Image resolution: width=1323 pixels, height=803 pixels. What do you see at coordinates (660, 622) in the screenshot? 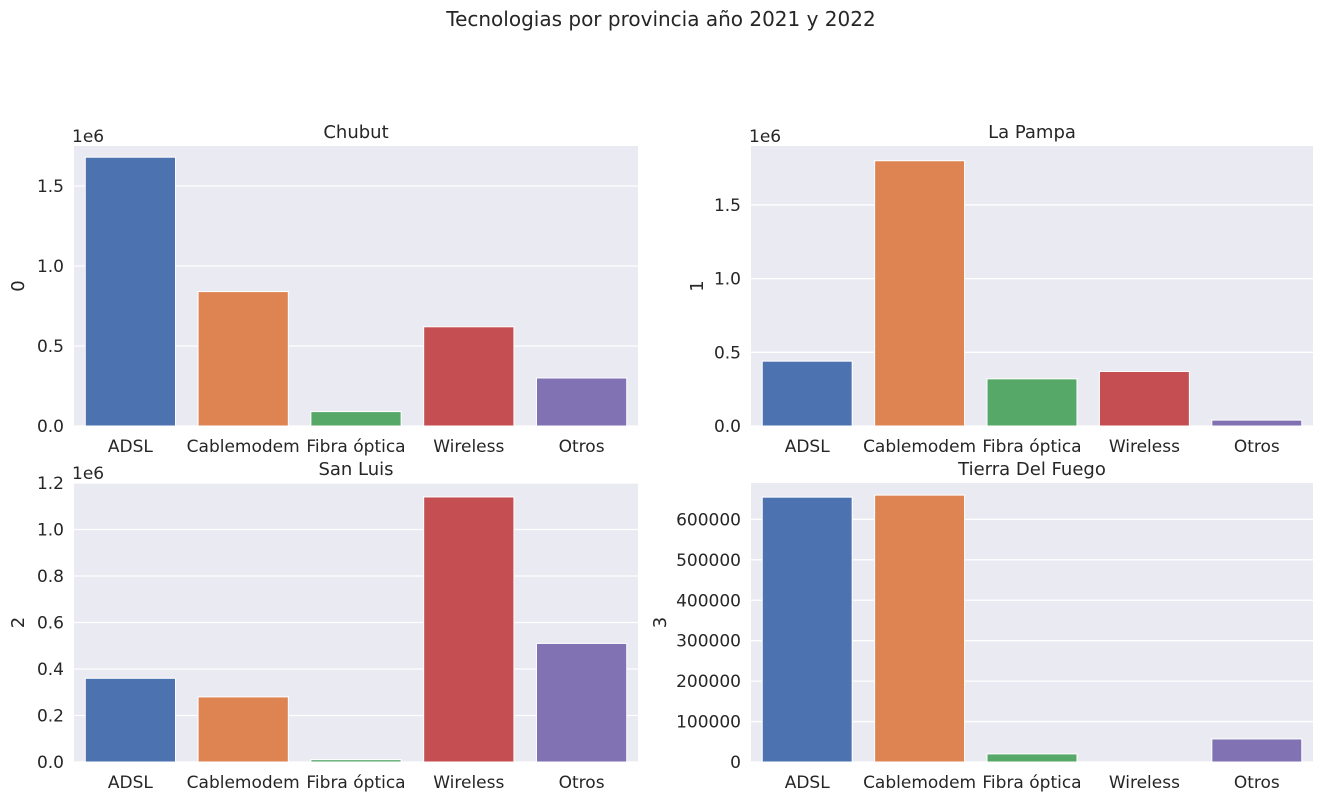
I see `y-axis-label: 3` at bounding box center [660, 622].